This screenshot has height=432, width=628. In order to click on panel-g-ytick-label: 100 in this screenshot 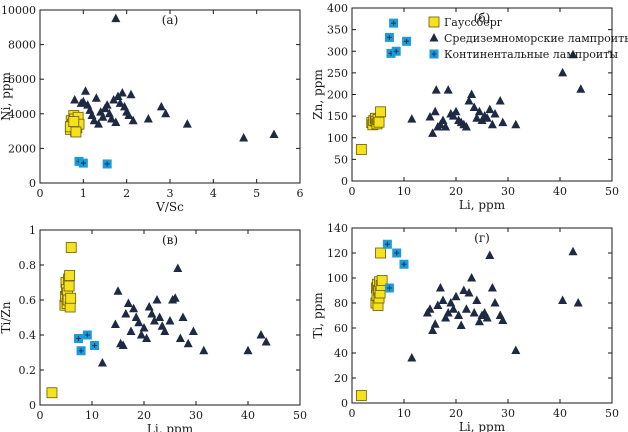, I will do `click(337, 278)`.